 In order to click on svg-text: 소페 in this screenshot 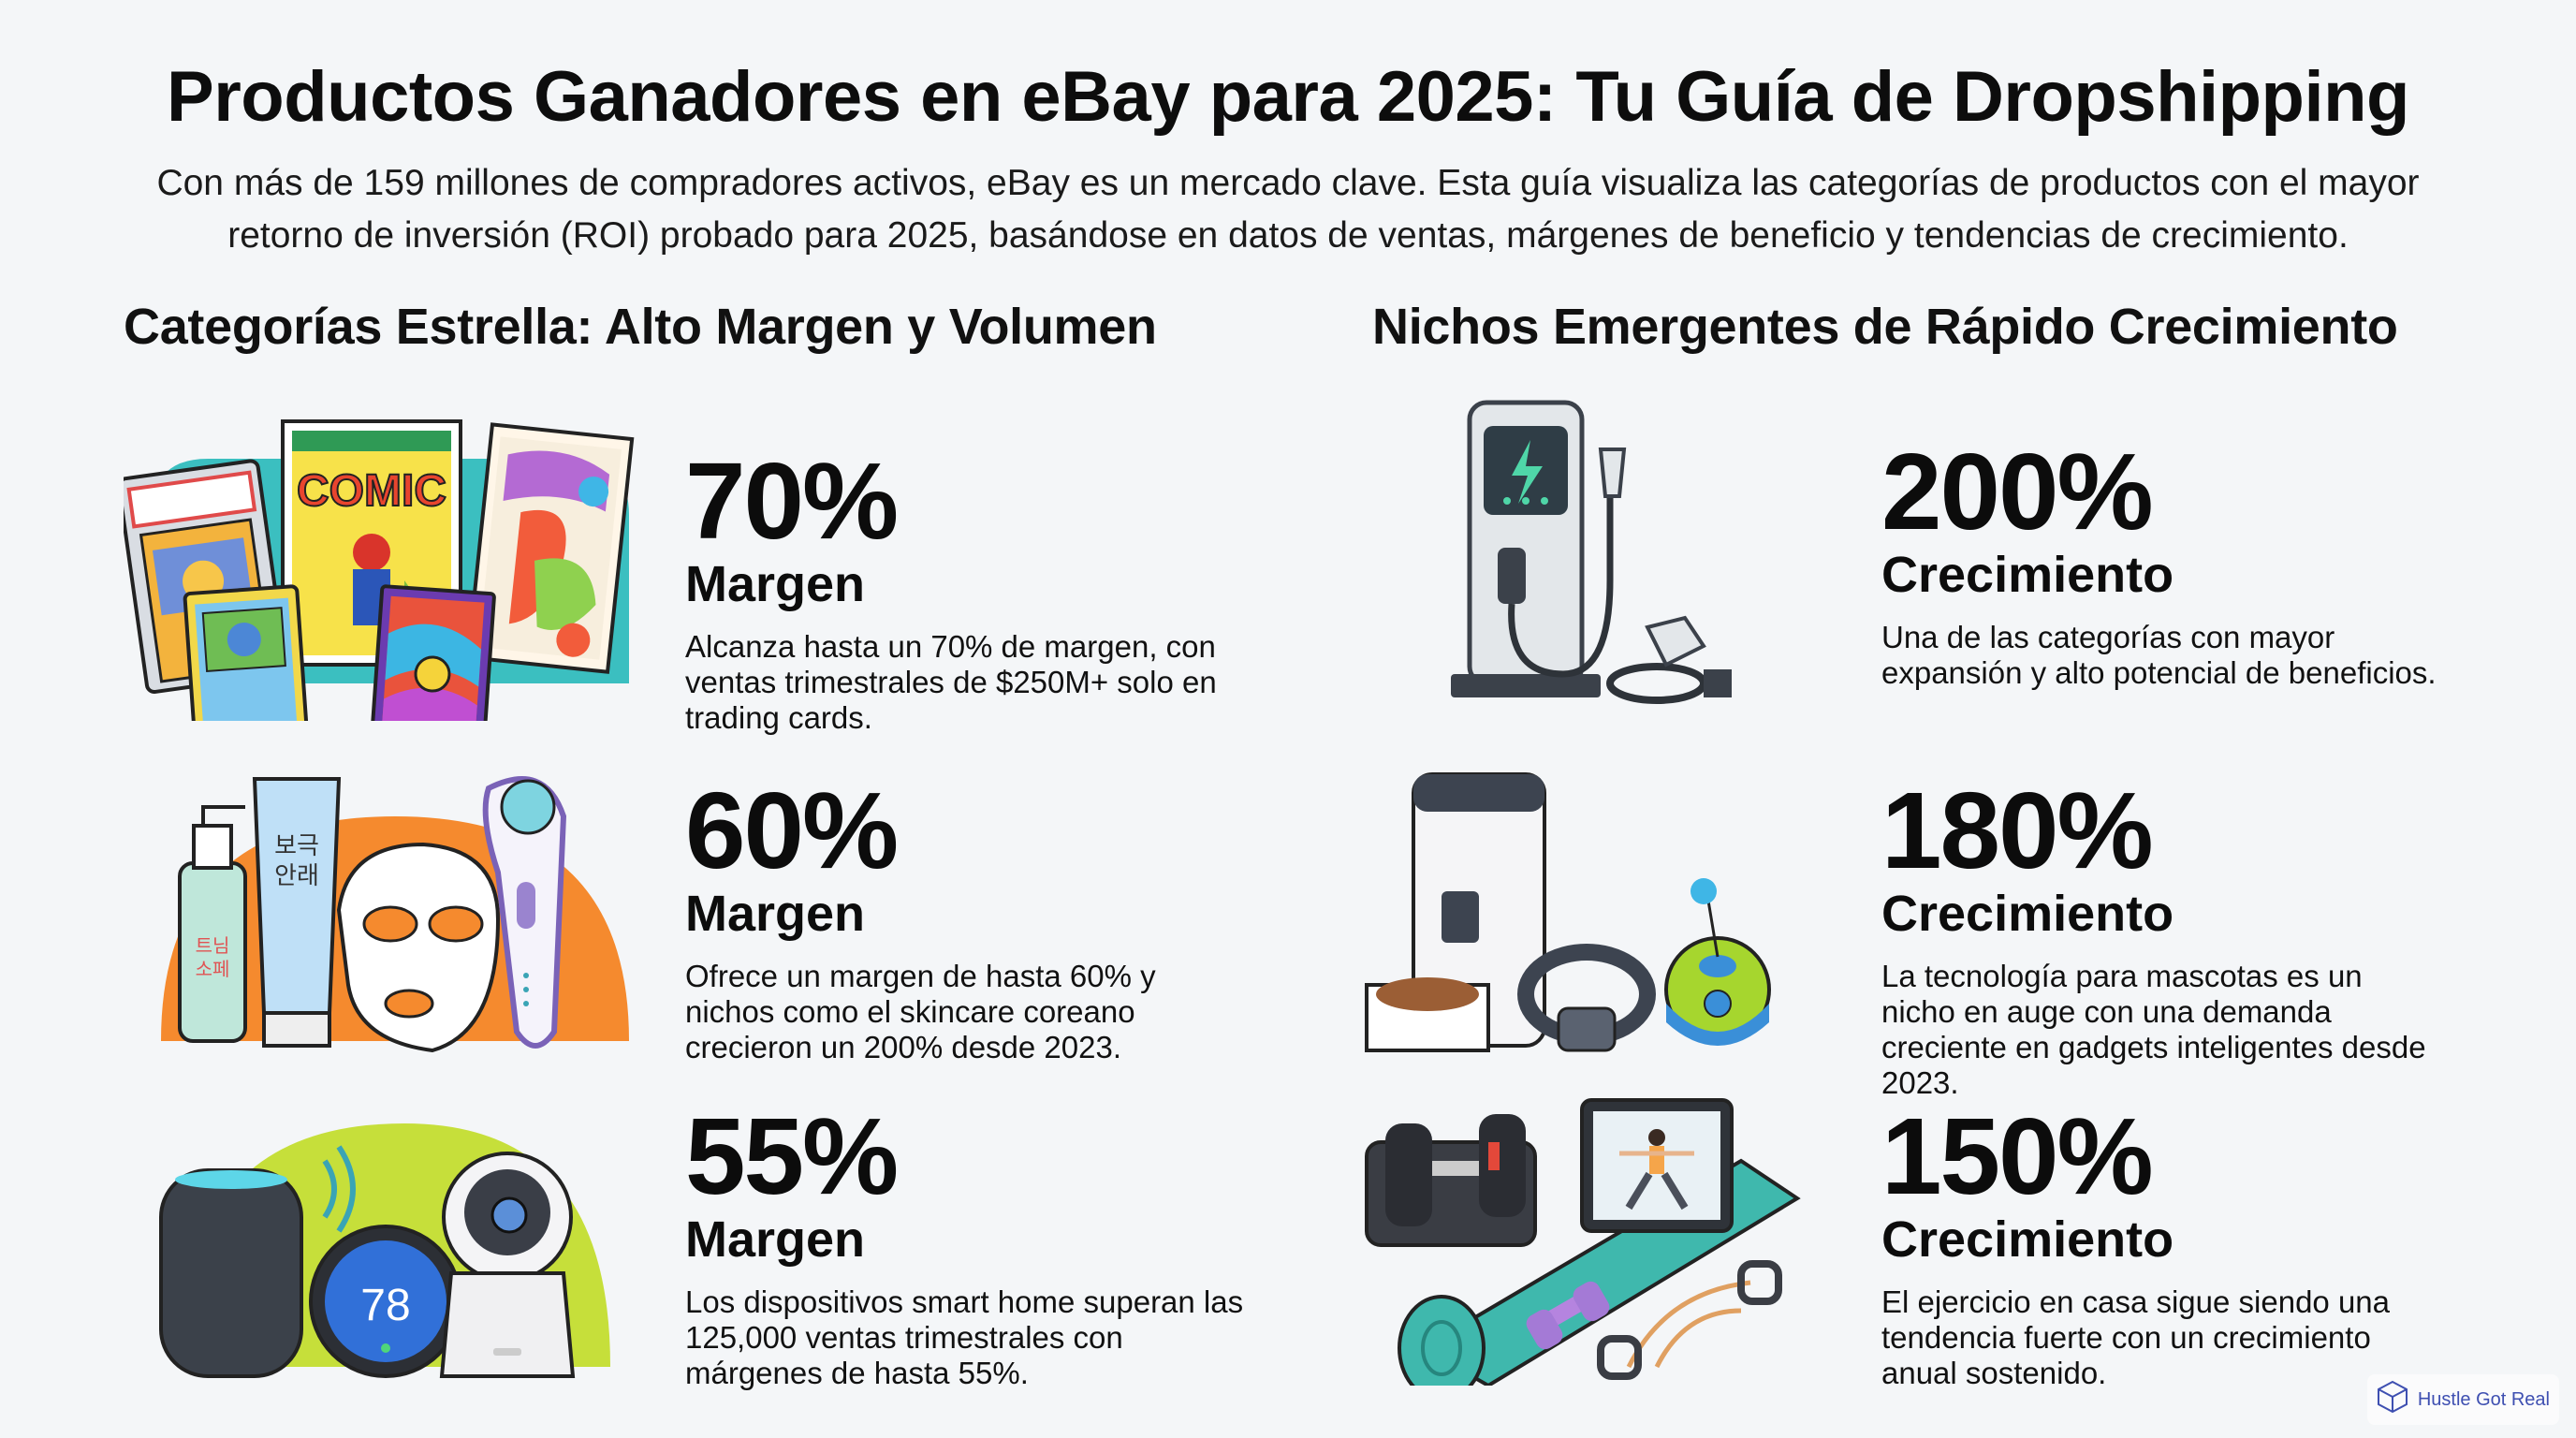, I will do `click(213, 969)`.